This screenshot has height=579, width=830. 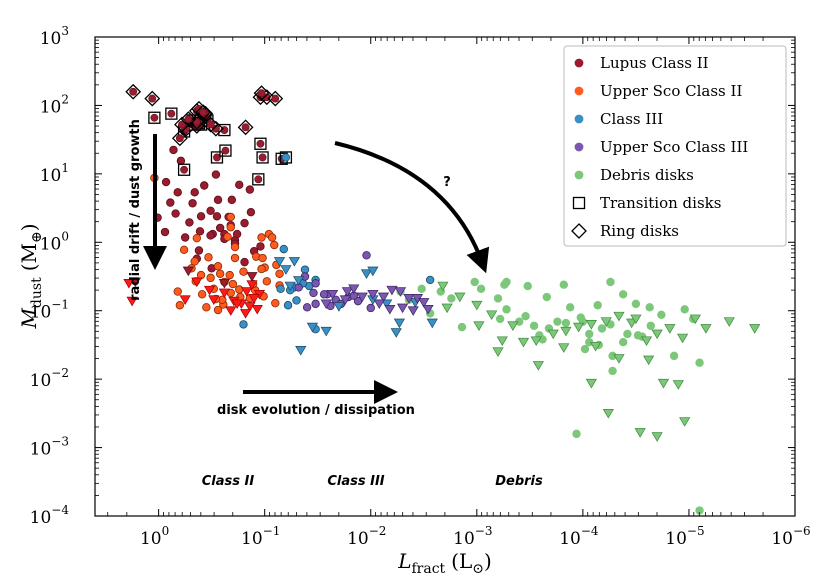 What do you see at coordinates (37, 292) in the screenshot?
I see `y-axis-label-sub: dust` at bounding box center [37, 292].